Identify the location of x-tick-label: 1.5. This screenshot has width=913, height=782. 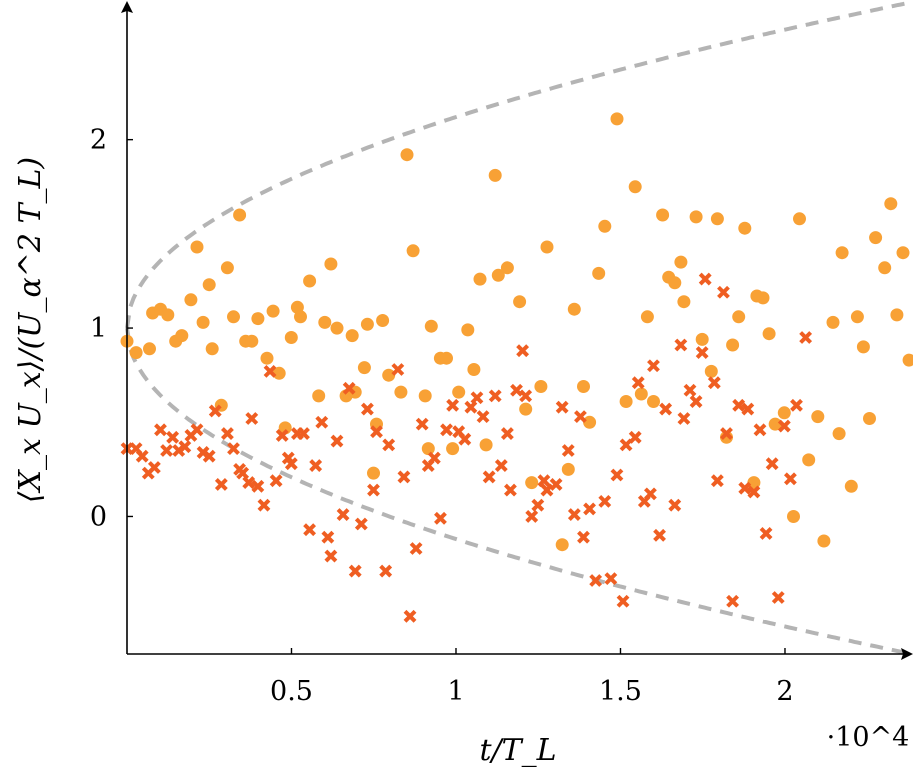
(620, 691).